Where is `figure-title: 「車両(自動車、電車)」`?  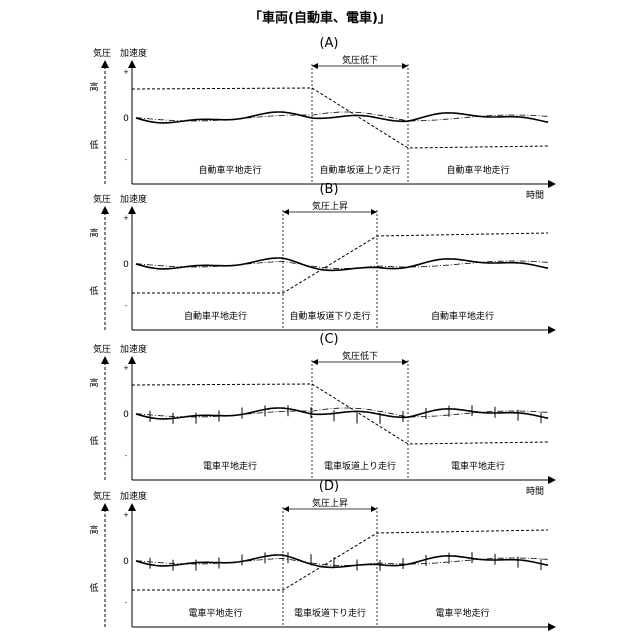 figure-title: 「車両(自動車、電車)」 is located at coordinates (320, 18).